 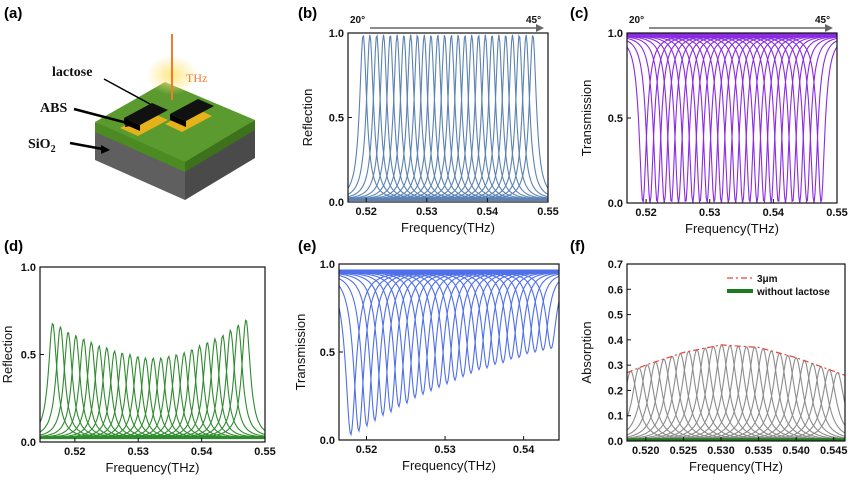 I want to click on thz-label: THz, so click(x=196, y=78).